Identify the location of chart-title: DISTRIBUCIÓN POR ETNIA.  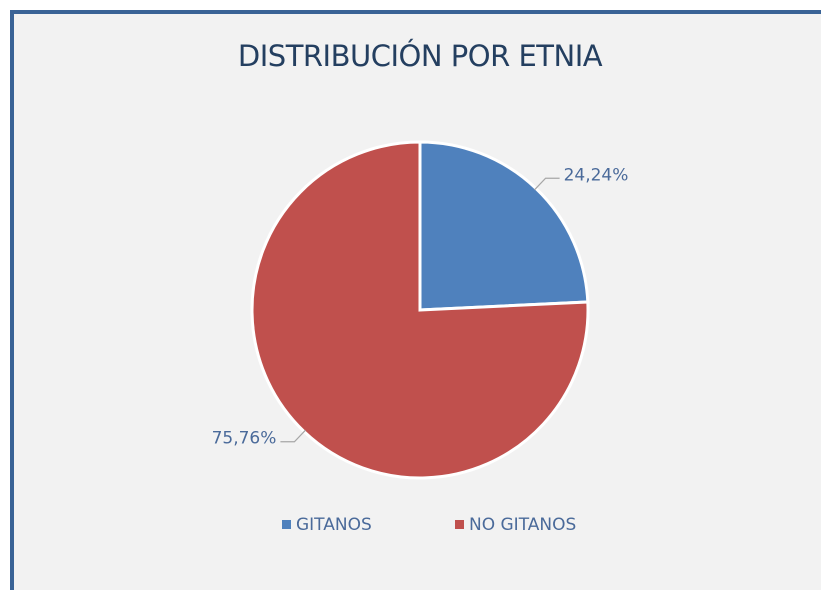
(420, 56).